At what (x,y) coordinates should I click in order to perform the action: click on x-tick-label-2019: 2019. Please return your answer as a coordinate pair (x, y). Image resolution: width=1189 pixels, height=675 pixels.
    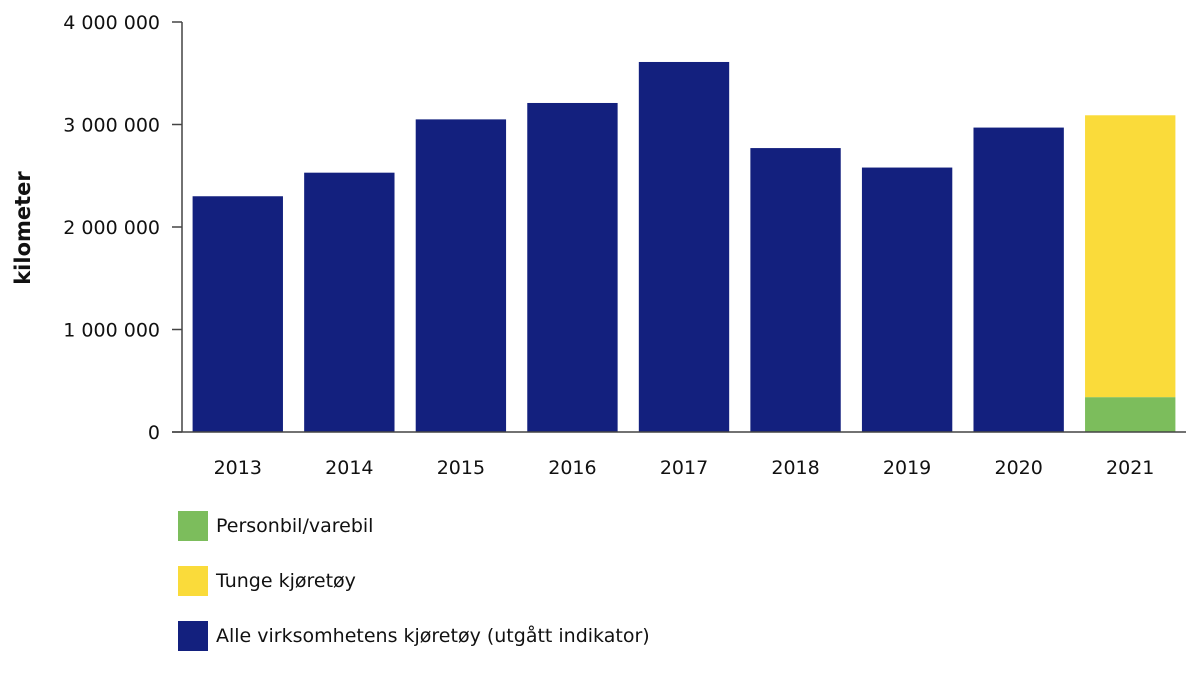
    Looking at the image, I should click on (907, 468).